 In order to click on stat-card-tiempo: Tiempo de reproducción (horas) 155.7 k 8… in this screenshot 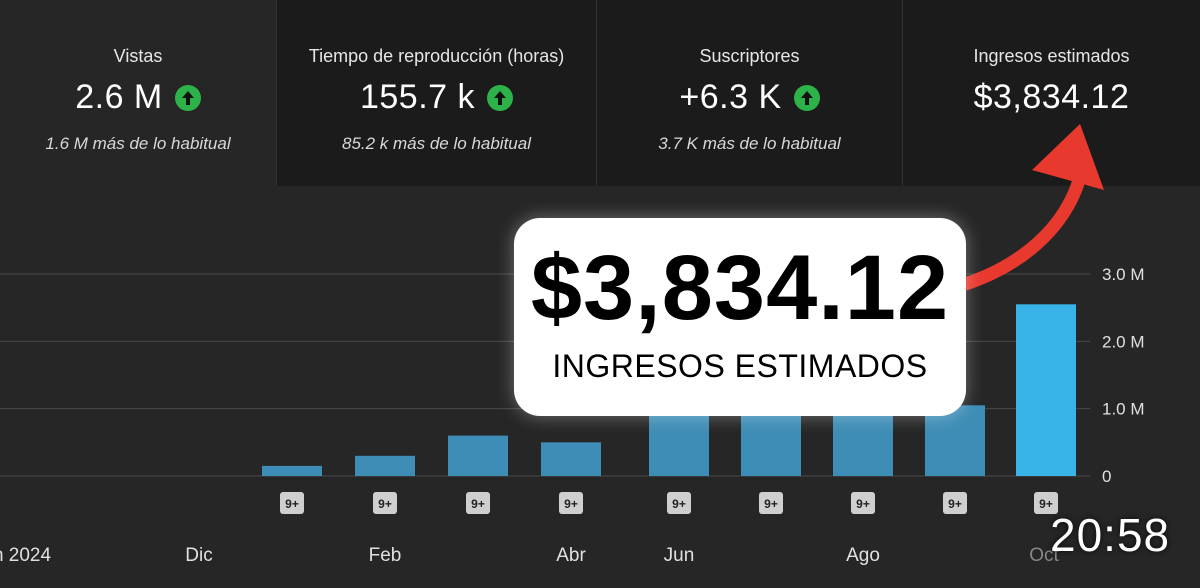, I will do `click(436, 93)`.